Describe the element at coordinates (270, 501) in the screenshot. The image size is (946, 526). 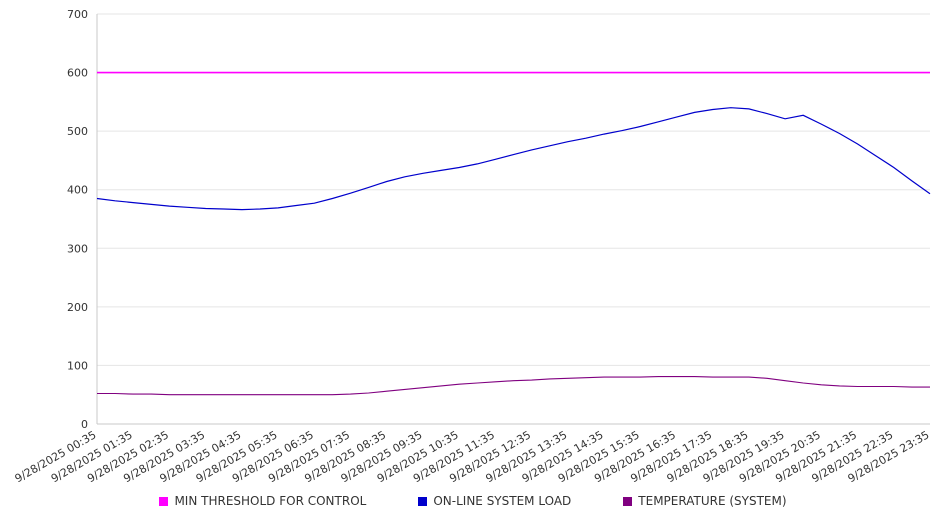
I see `legend-label-min-threshold: MIN THRESHOLD FOR CONTROL` at that location.